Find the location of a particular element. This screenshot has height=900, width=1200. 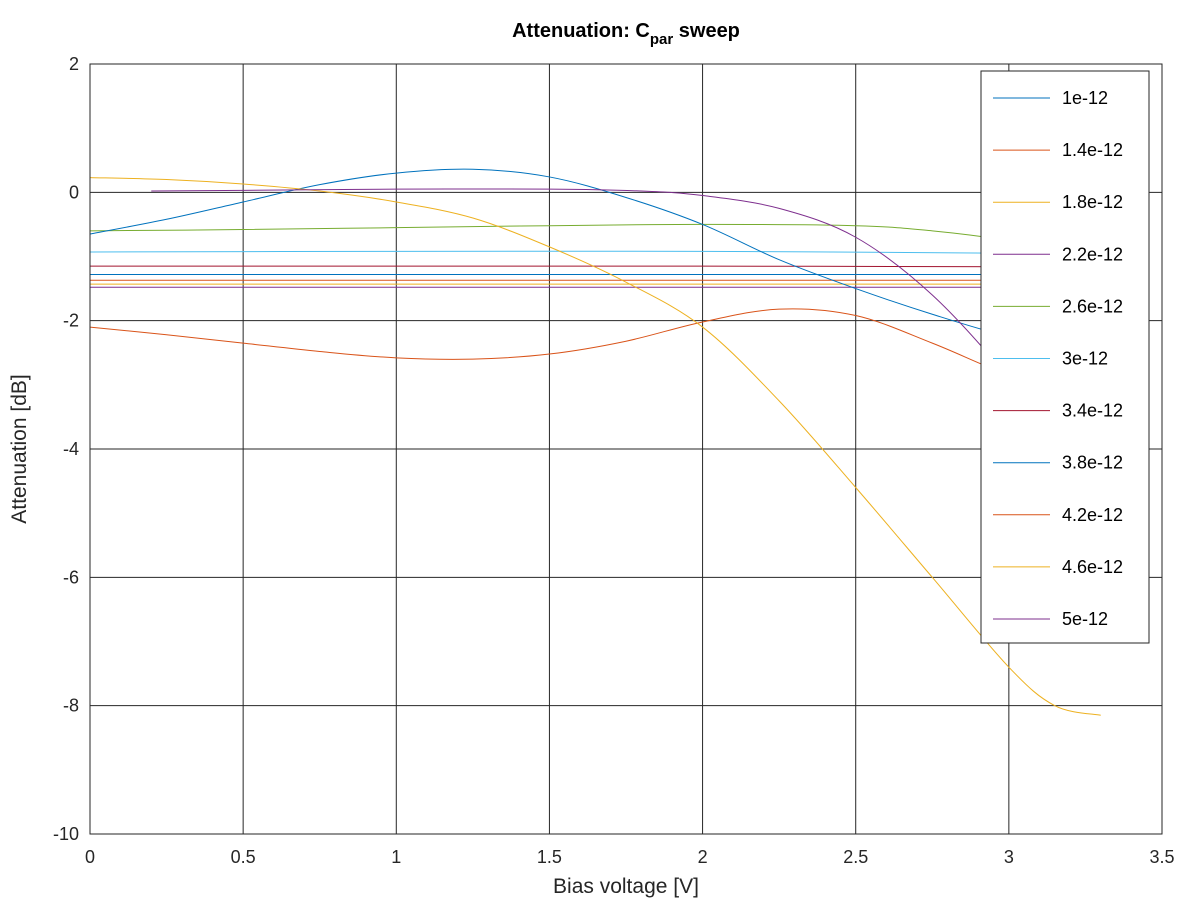

x-tick-label: 3.5 is located at coordinates (1161, 857).